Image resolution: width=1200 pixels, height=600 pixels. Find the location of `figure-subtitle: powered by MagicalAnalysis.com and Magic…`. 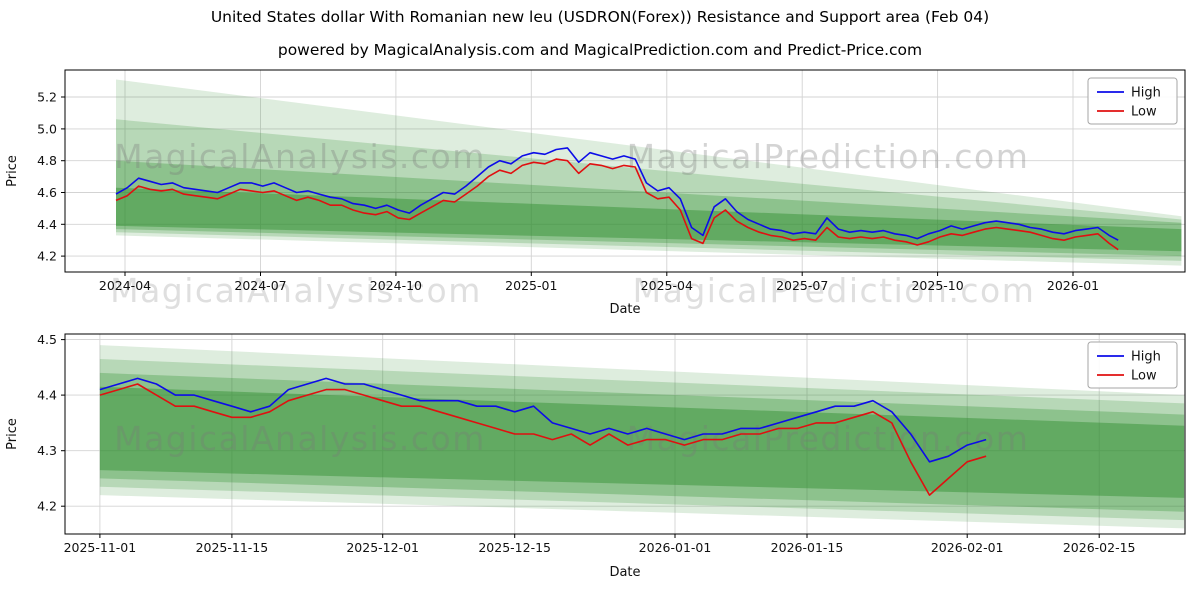

figure-subtitle: powered by MagicalAnalysis.com and Magic… is located at coordinates (600, 50).